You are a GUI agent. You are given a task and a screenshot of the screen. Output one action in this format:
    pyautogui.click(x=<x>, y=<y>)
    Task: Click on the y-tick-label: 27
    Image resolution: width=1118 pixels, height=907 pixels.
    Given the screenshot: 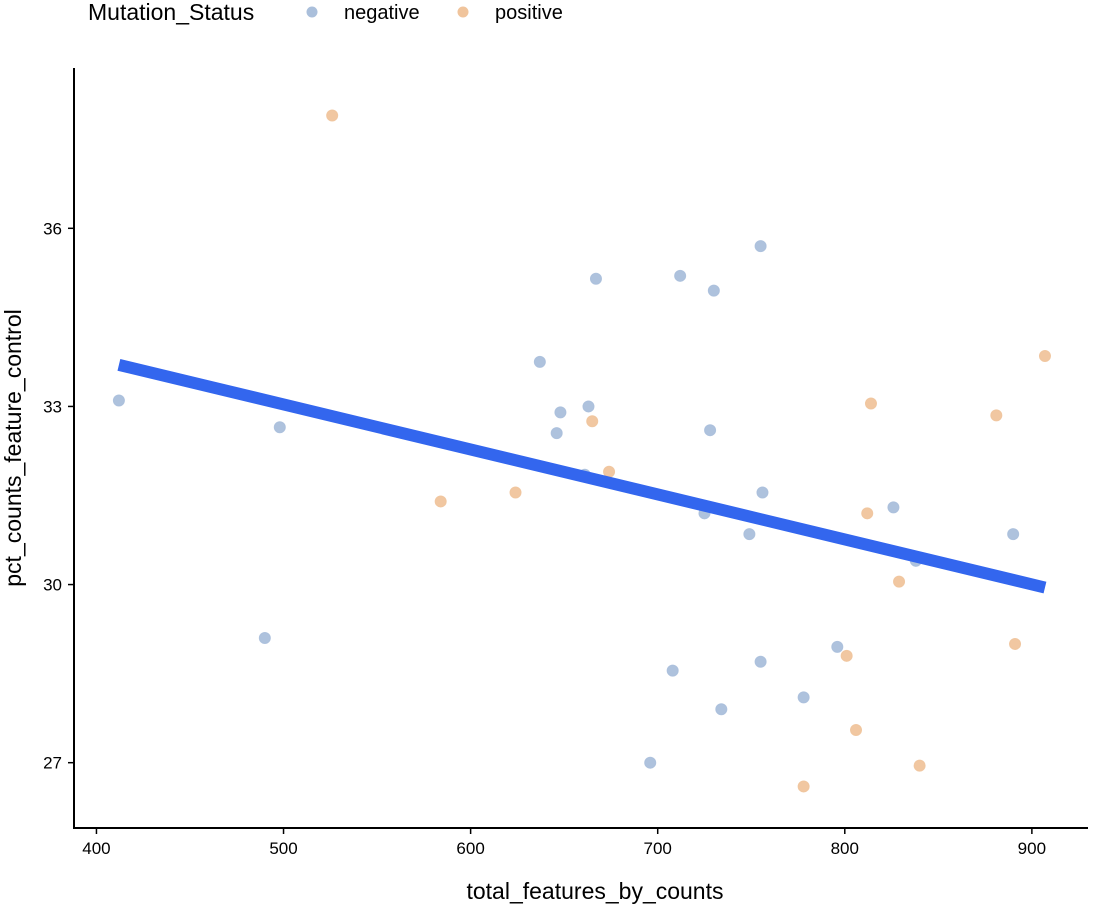 What is the action you would take?
    pyautogui.click(x=52, y=763)
    